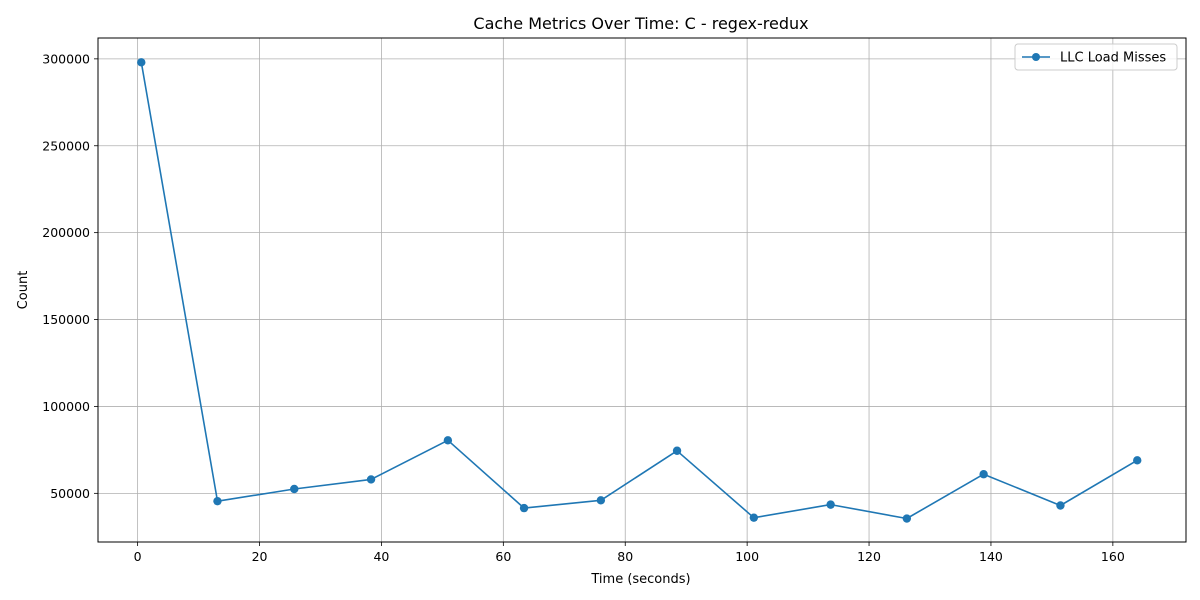 This screenshot has height=600, width=1200. What do you see at coordinates (66, 319) in the screenshot?
I see `y-tick-label: 150000` at bounding box center [66, 319].